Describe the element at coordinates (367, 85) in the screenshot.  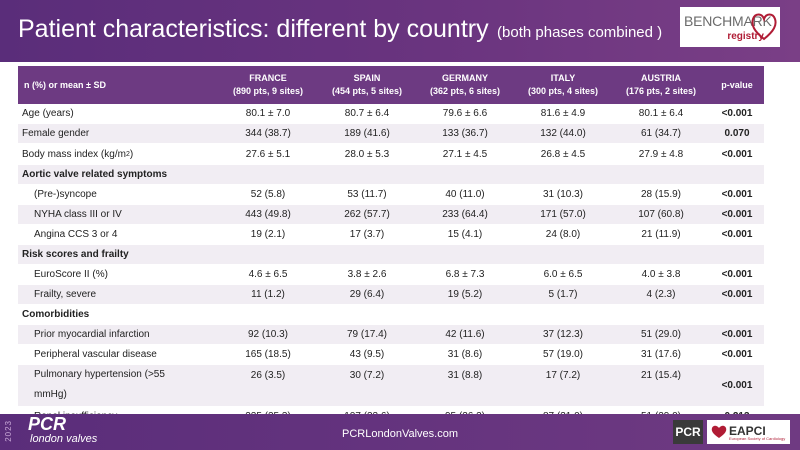
I see `column-header: SPAIN (454 pts, 5 sites)` at that location.